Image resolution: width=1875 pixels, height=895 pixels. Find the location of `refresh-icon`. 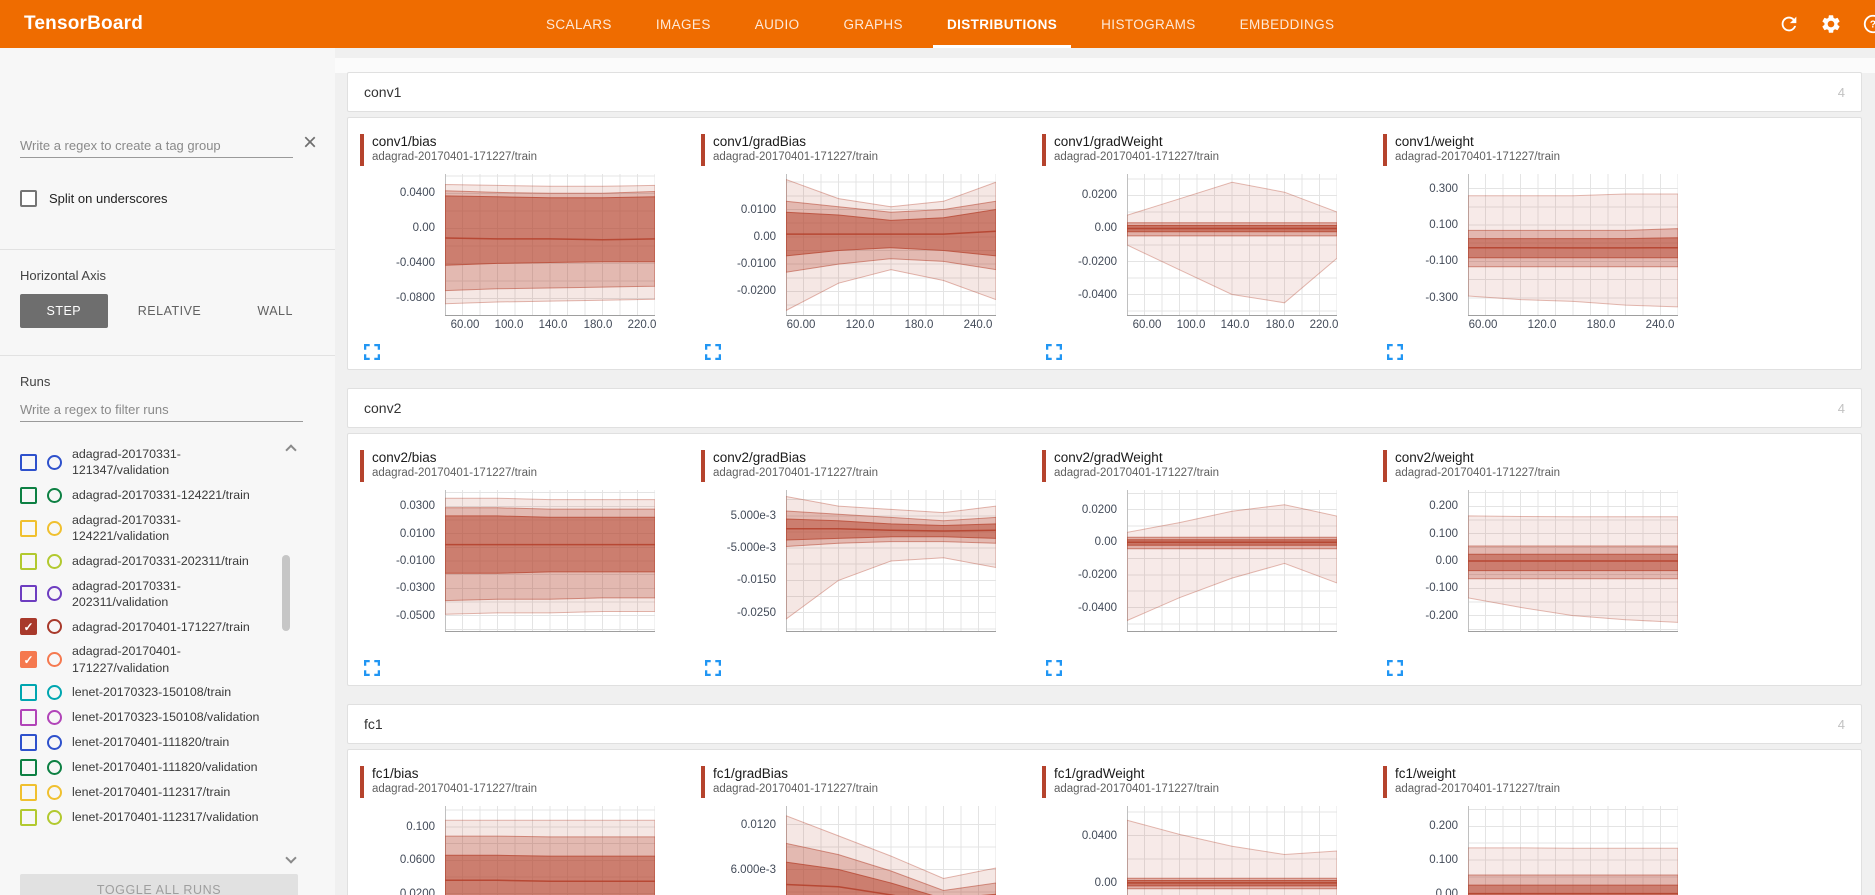

refresh-icon is located at coordinates (1789, 24).